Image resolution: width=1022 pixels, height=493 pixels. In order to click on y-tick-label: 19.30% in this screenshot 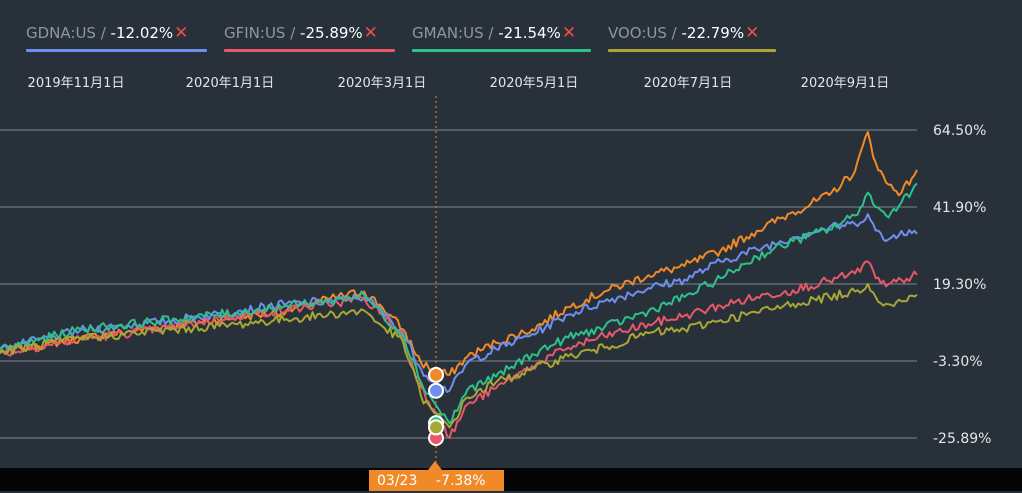, I will do `click(959, 285)`.